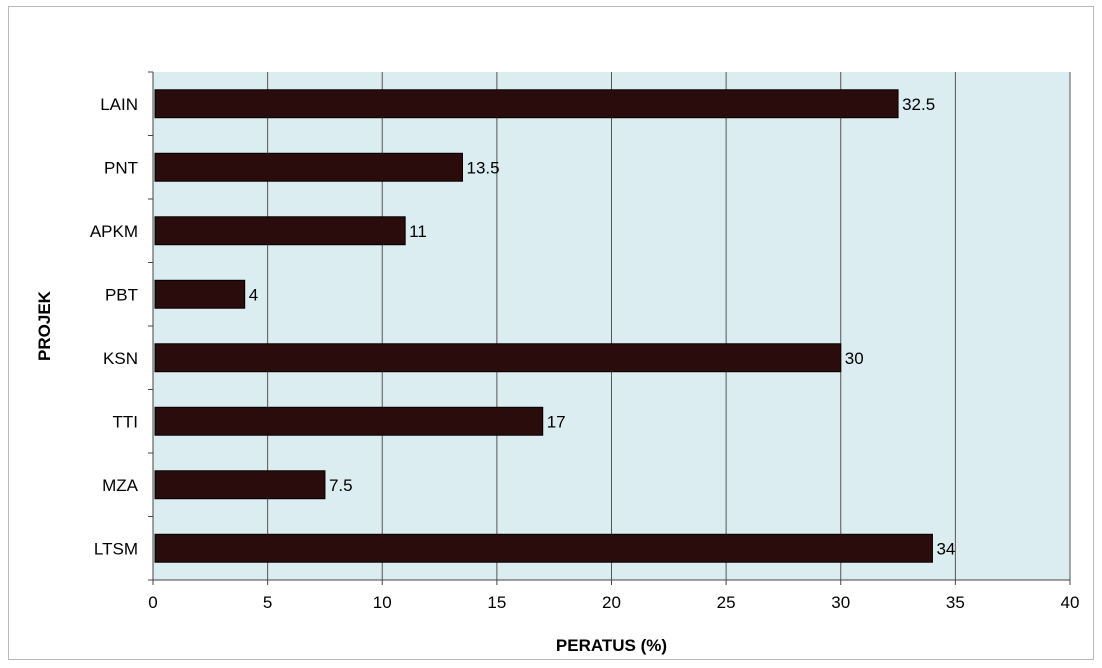  I want to click on category-label: APKM, so click(114, 231).